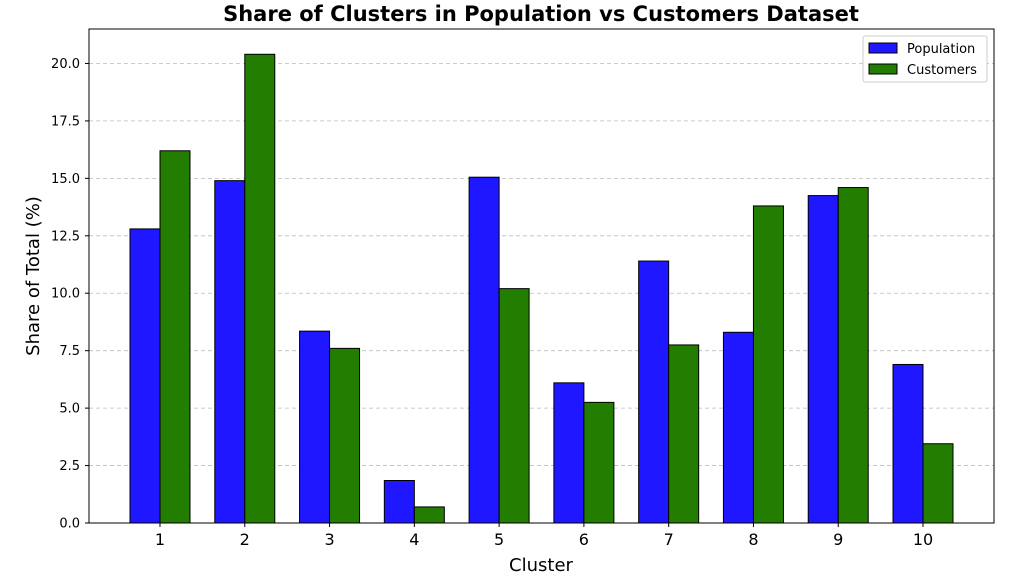  Describe the element at coordinates (584, 539) in the screenshot. I see `x-tick-label: 6` at that location.